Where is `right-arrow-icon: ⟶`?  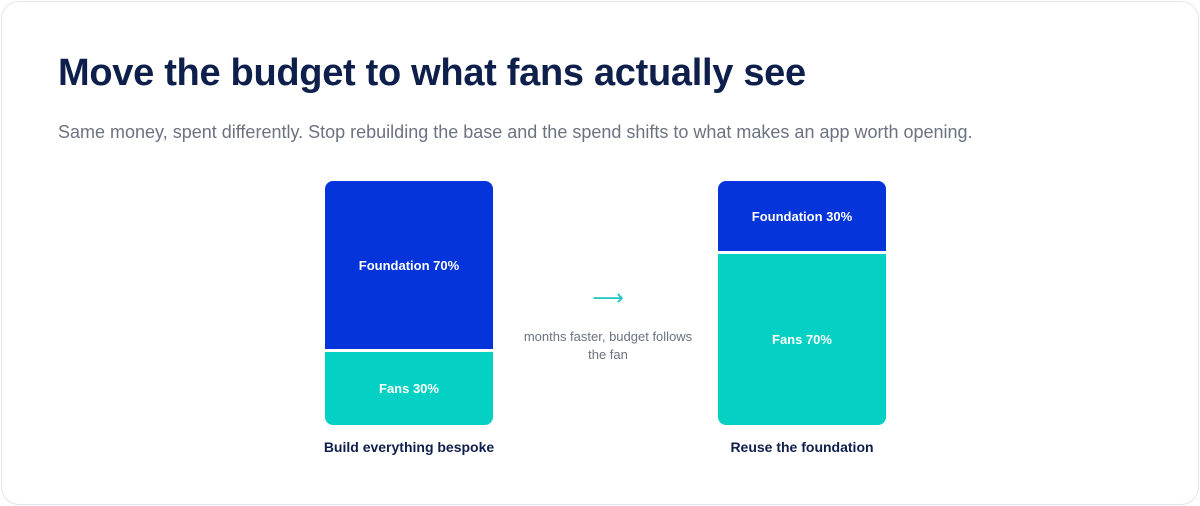
right-arrow-icon: ⟶ is located at coordinates (608, 297).